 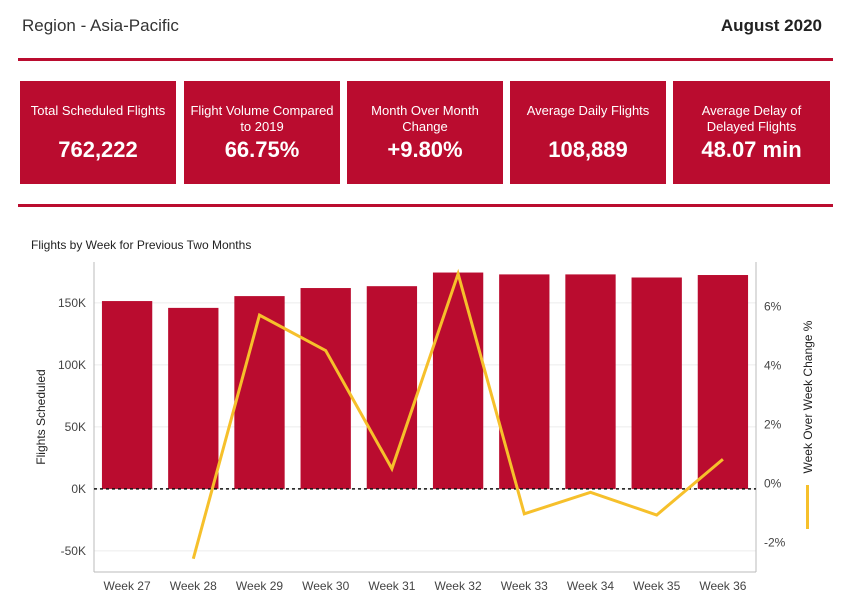 What do you see at coordinates (588, 132) in the screenshot?
I see `kpi-average-daily-flights: Average Daily Flights 108,889` at bounding box center [588, 132].